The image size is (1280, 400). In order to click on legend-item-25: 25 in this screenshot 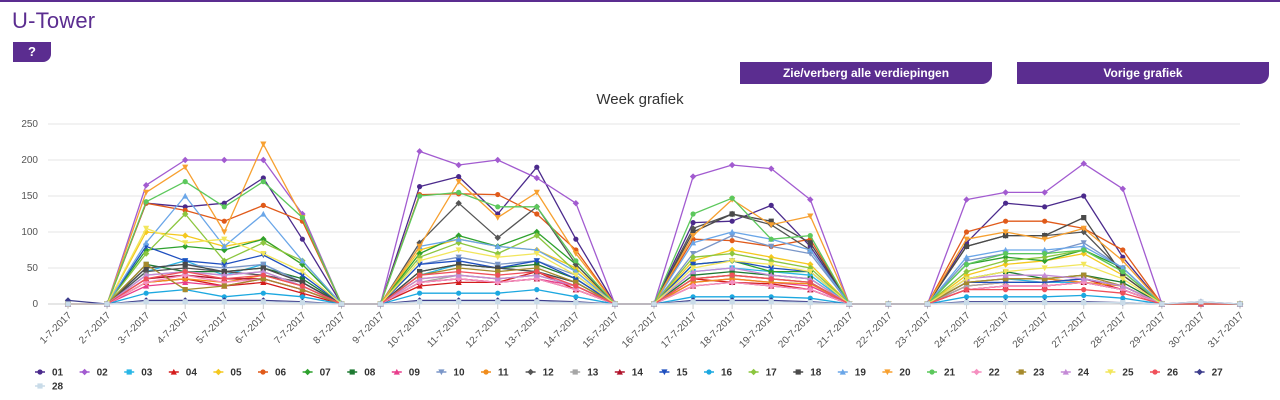, I will do `click(1119, 373)`.